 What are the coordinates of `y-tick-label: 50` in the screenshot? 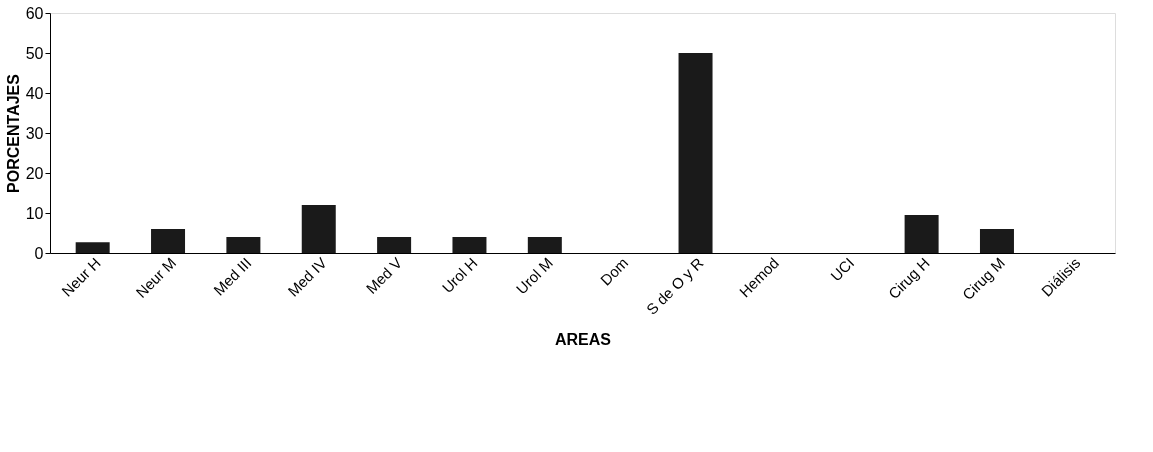 It's located at (34, 53).